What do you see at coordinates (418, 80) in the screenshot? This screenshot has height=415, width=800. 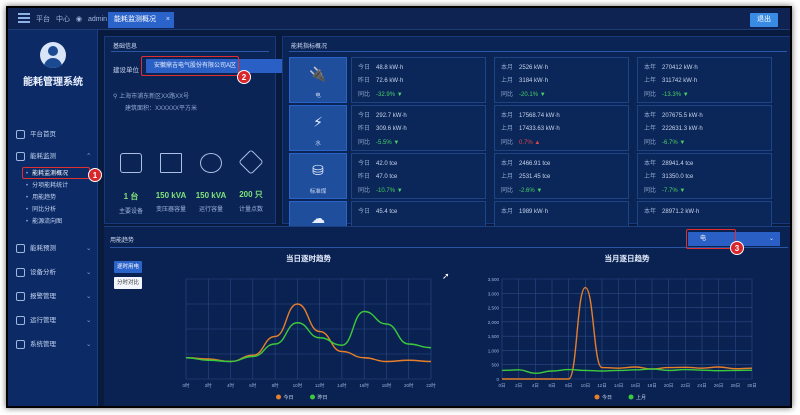 I see `overview-cell: 今日 48.8 kW·h 昨日 72.6 kW·h 同比 -32.9% ▼` at bounding box center [418, 80].